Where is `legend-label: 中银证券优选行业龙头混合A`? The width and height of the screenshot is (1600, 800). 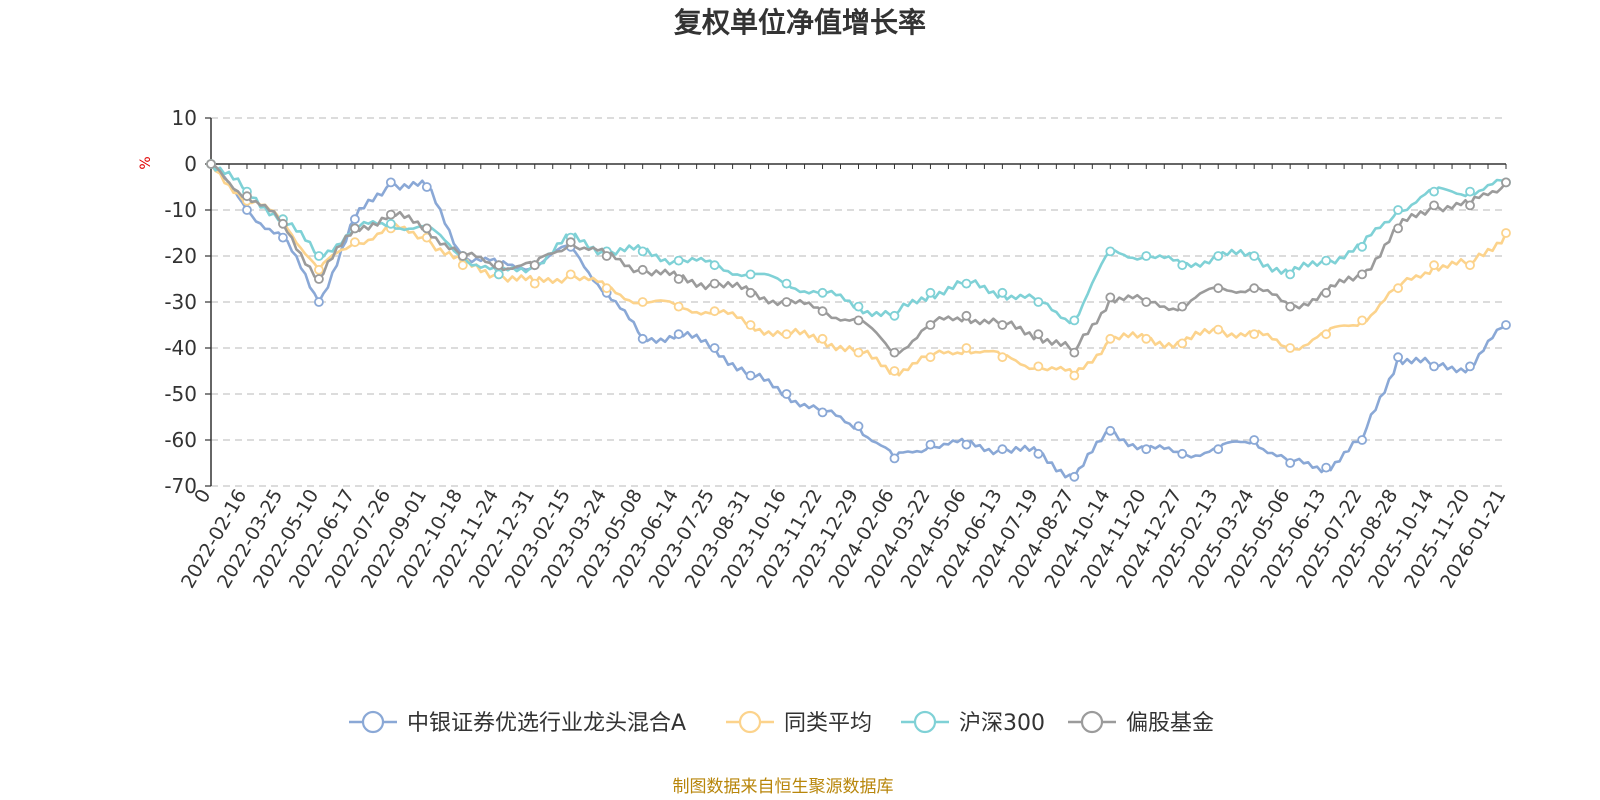
legend-label: 中银证券优选行业龙头混合A is located at coordinates (546, 723).